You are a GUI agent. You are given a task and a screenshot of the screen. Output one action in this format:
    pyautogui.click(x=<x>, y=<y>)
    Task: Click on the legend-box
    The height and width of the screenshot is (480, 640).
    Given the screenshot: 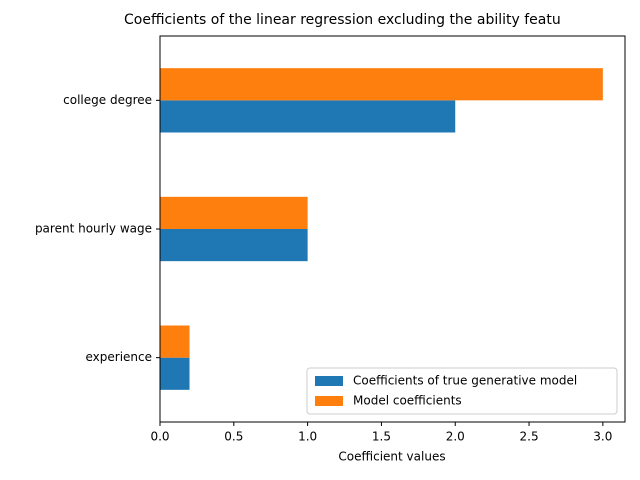 What is the action you would take?
    pyautogui.click(x=462, y=391)
    